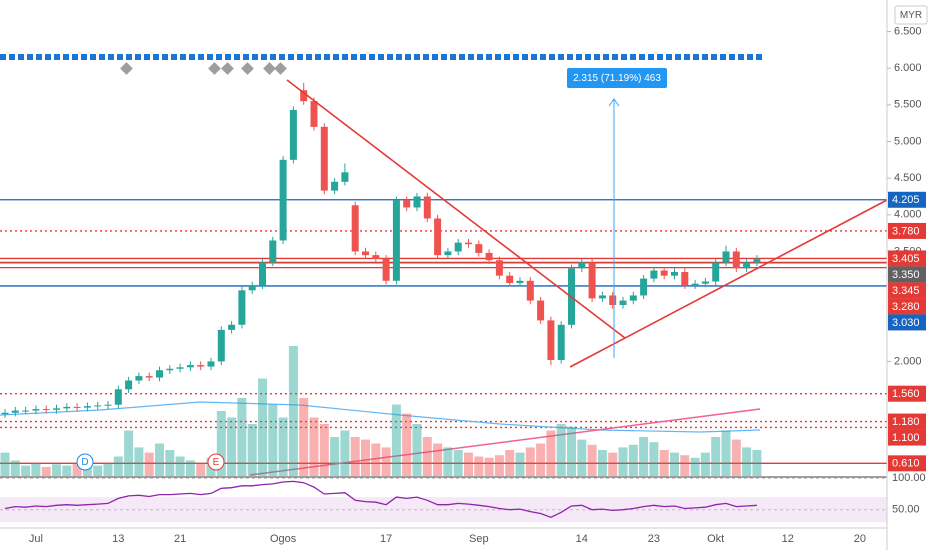  I want to click on level-label: 3.780, so click(906, 231).